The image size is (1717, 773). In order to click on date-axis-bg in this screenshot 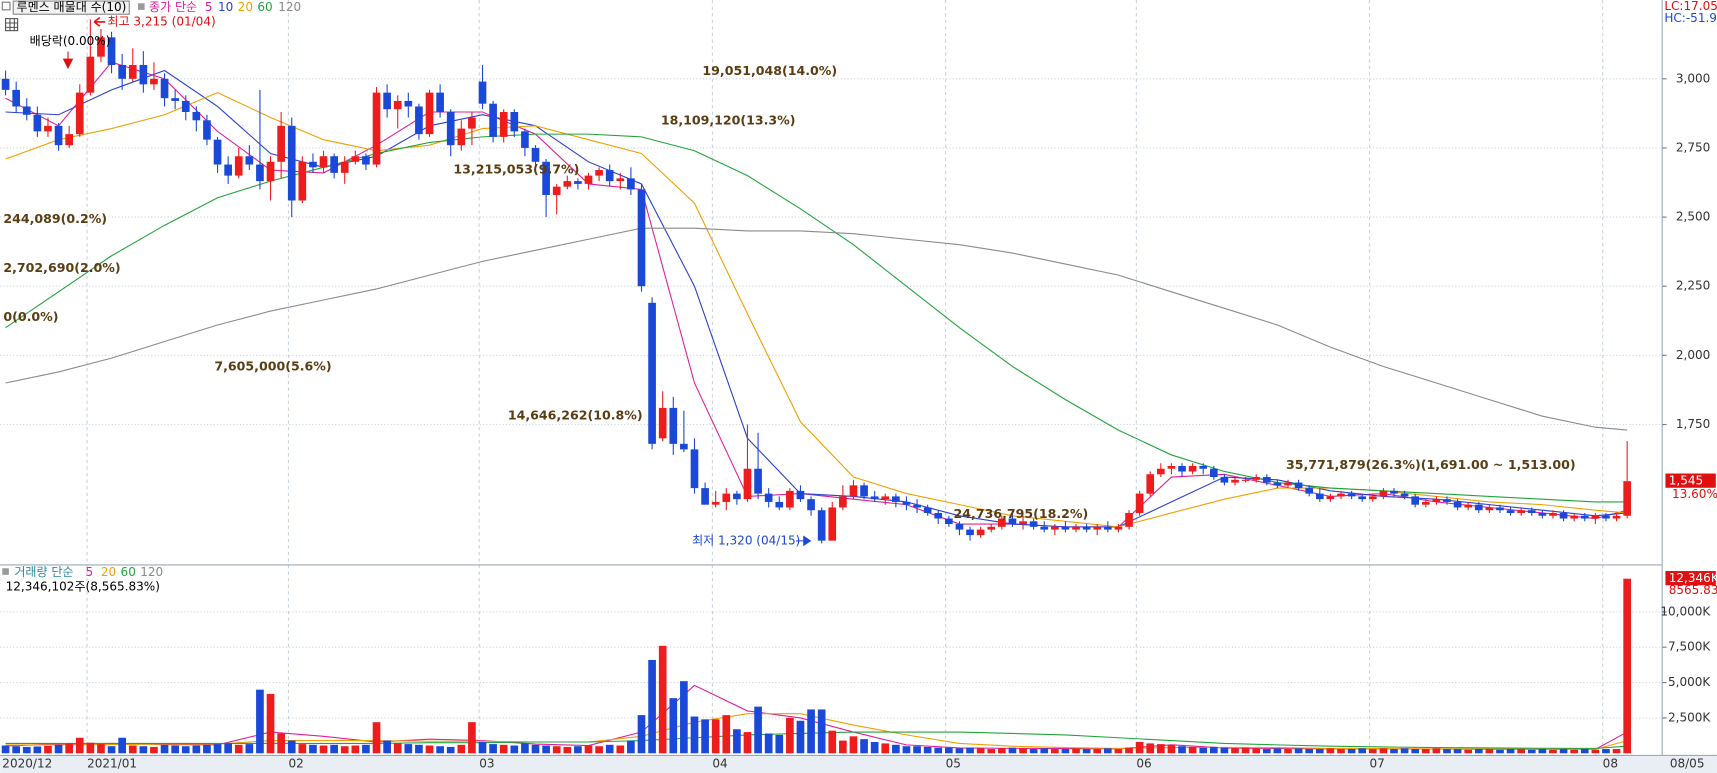, I will do `click(858, 764)`.